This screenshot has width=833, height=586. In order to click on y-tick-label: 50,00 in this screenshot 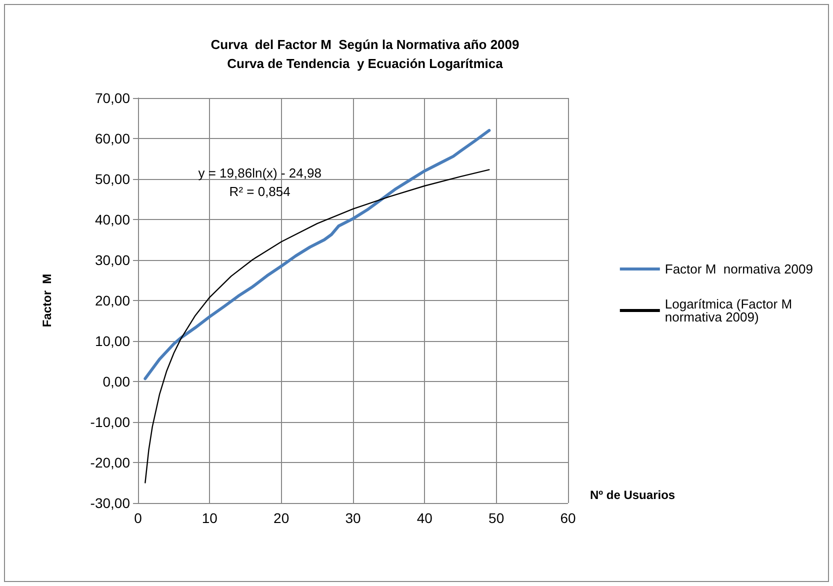, I will do `click(112, 179)`.